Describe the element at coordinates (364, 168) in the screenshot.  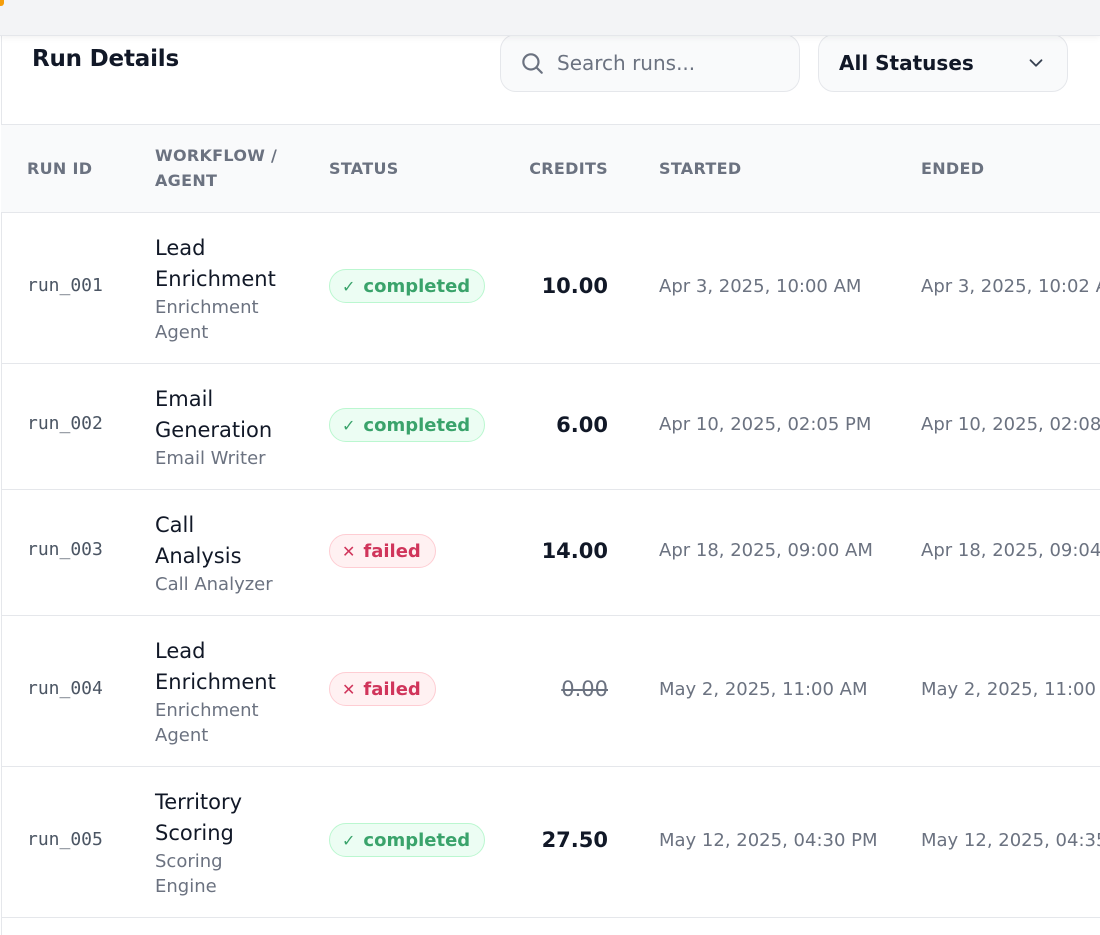
I see `column-header-status: STATUS` at that location.